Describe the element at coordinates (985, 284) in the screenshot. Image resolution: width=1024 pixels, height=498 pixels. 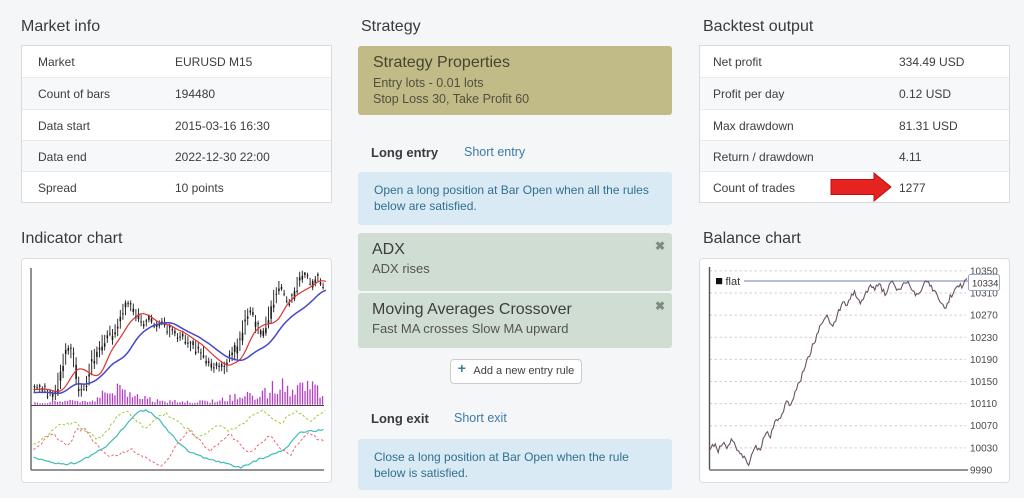
I see `svg-text: 10334` at that location.